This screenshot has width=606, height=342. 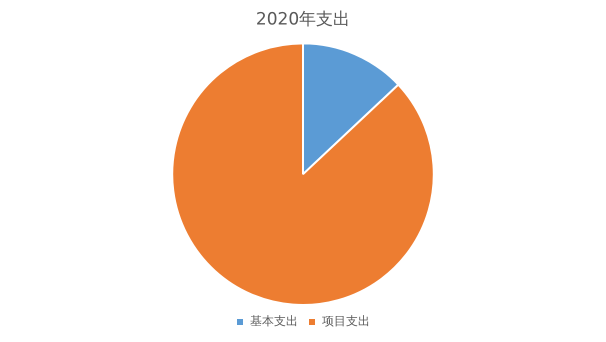 I want to click on legend-label: 项目支出, so click(x=346, y=321).